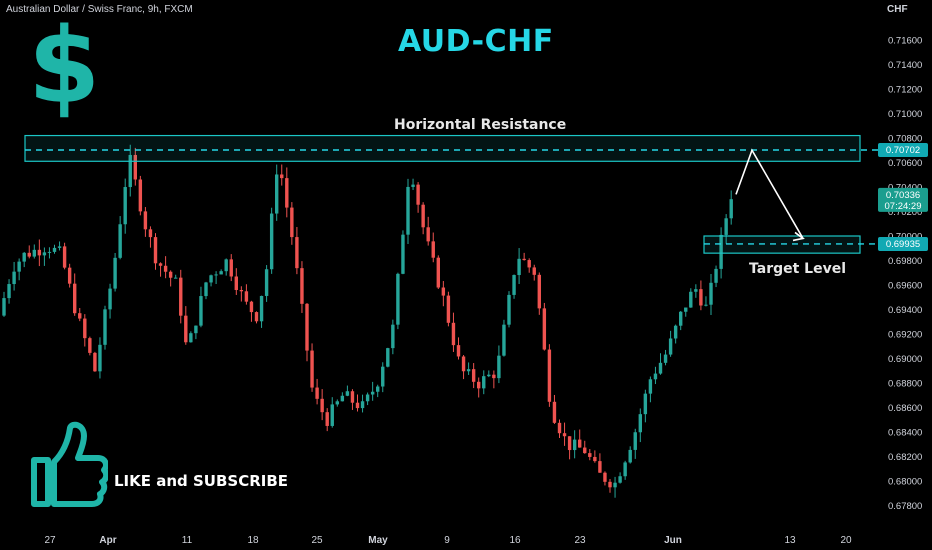  What do you see at coordinates (50, 540) in the screenshot?
I see `x-tick-label: 27` at bounding box center [50, 540].